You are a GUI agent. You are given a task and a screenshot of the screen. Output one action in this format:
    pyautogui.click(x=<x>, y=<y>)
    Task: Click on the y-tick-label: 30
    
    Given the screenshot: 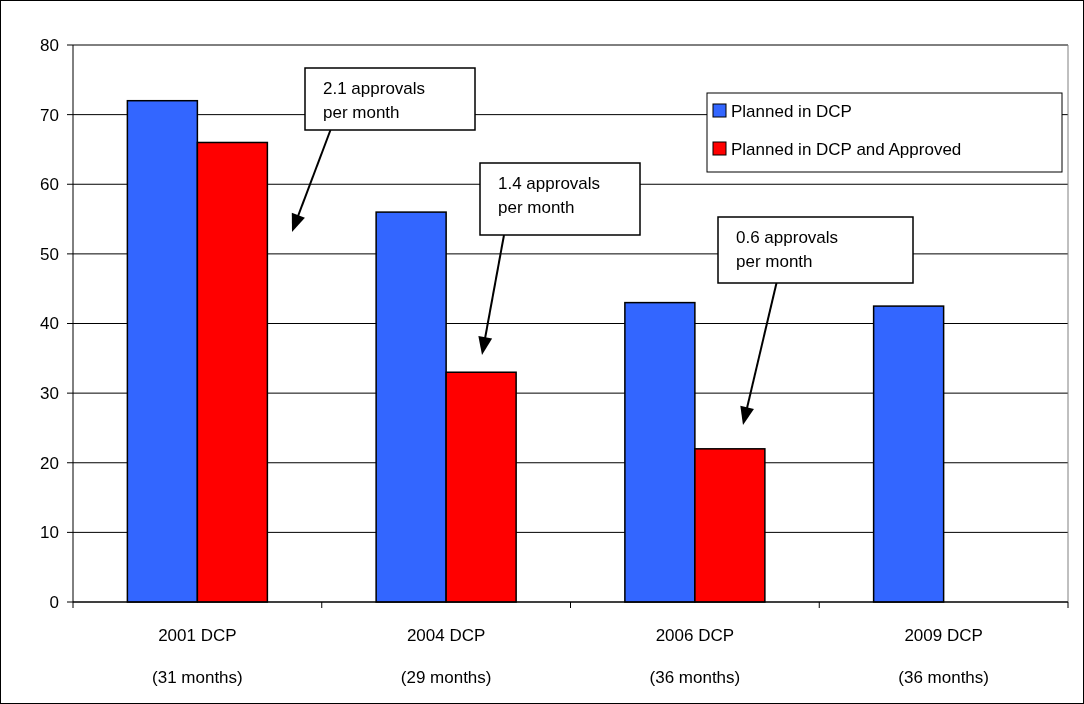 What is the action you would take?
    pyautogui.click(x=49, y=394)
    